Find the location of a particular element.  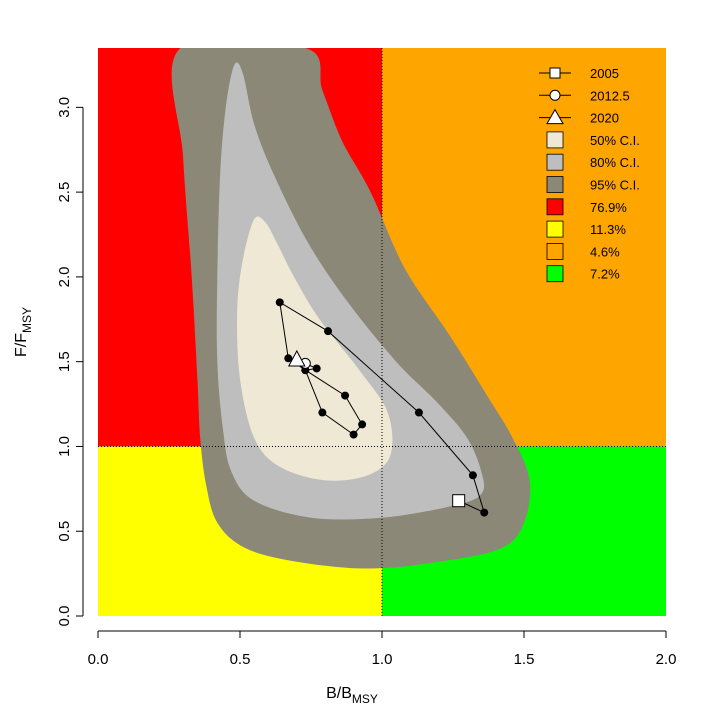

legend-swatch-circle is located at coordinates (555, 95).